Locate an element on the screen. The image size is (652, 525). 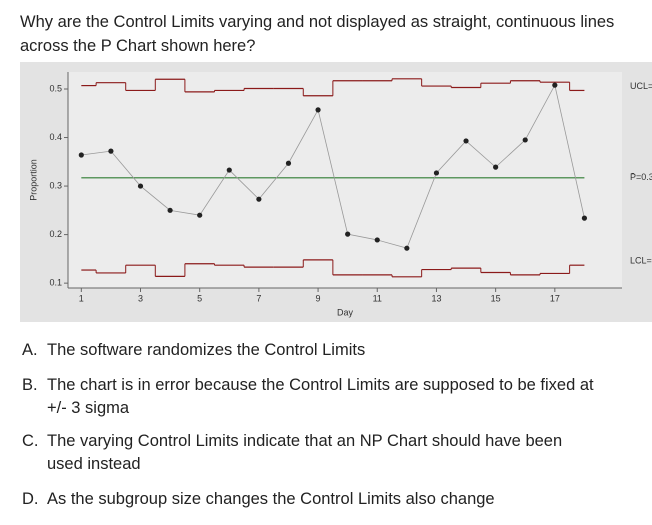
y-axis-title: Proportion is located at coordinates (33, 180).